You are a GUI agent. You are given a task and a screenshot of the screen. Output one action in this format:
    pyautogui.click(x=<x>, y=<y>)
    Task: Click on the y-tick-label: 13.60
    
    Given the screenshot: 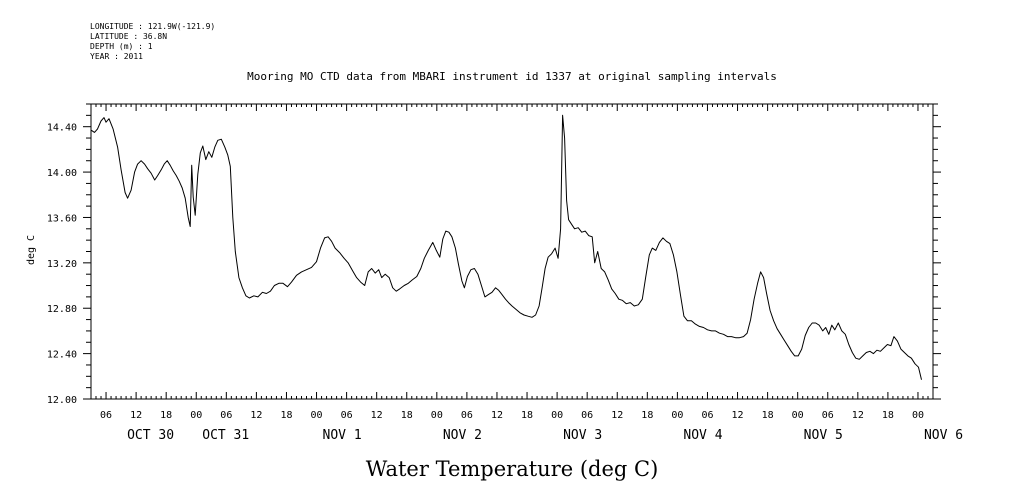 What is the action you would take?
    pyautogui.click(x=62, y=218)
    